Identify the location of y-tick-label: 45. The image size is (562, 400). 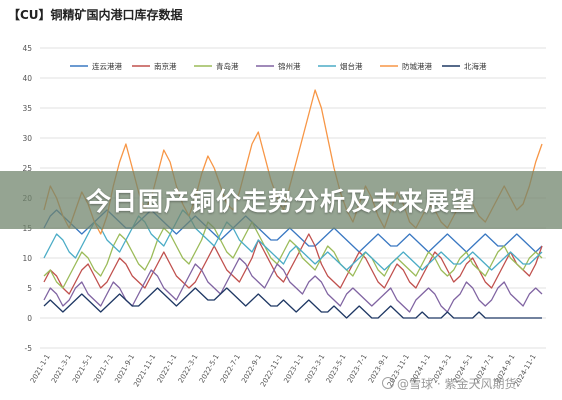
(27, 48).